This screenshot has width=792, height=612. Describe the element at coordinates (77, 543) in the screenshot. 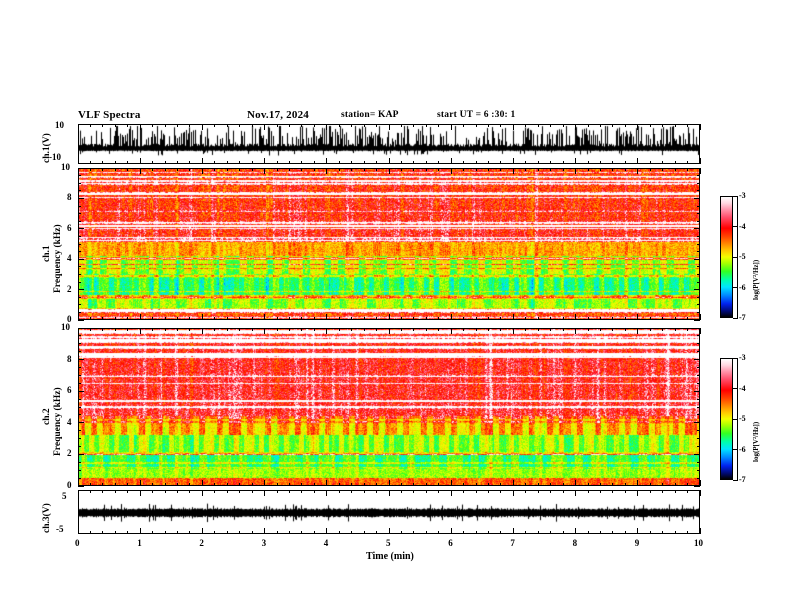

I see `x-tick-label: 0` at that location.